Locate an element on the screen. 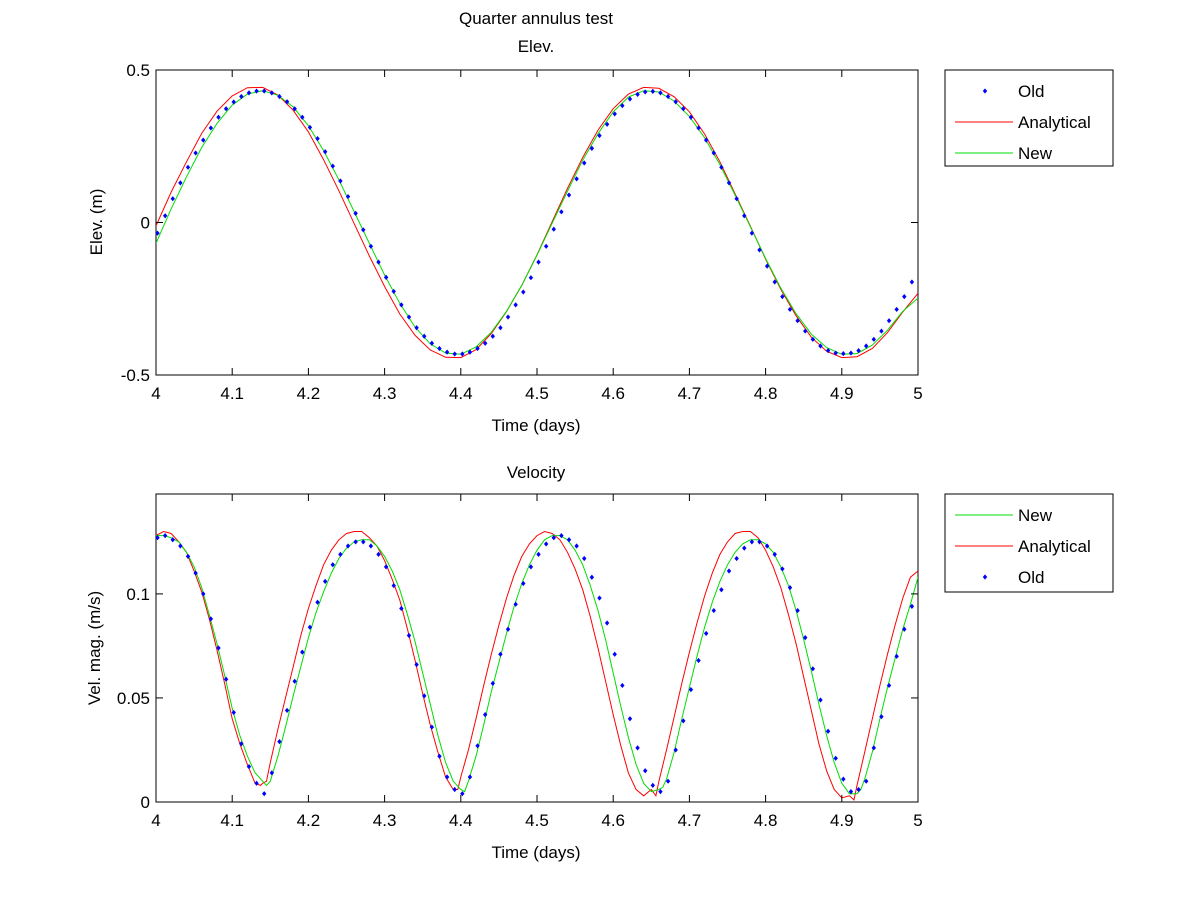 This screenshot has height=900, width=1200. elevation-xtick-label: 4.8 is located at coordinates (766, 393).